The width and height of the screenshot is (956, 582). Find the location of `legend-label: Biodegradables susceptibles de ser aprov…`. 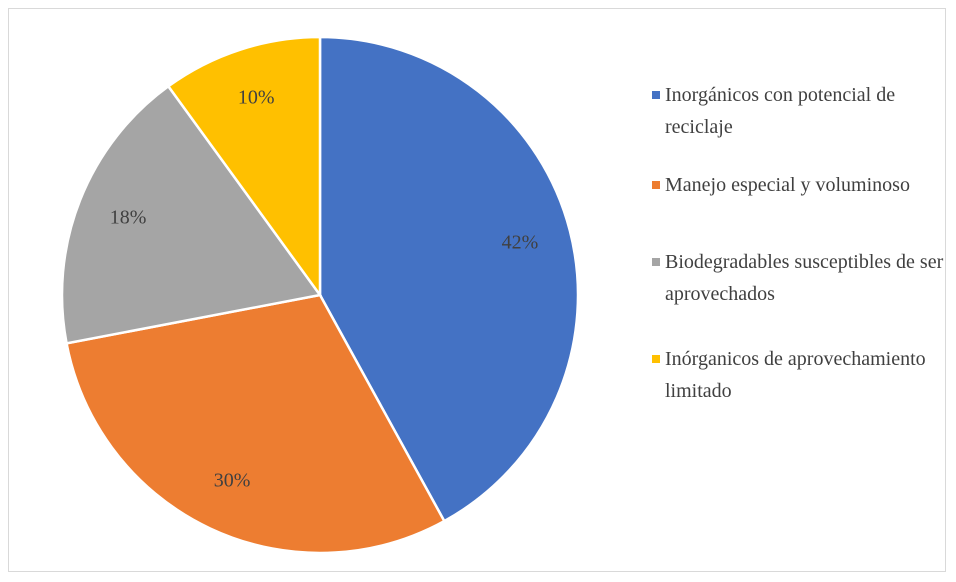

legend-label: Biodegradables susceptibles de ser aprov… is located at coordinates (804, 278).